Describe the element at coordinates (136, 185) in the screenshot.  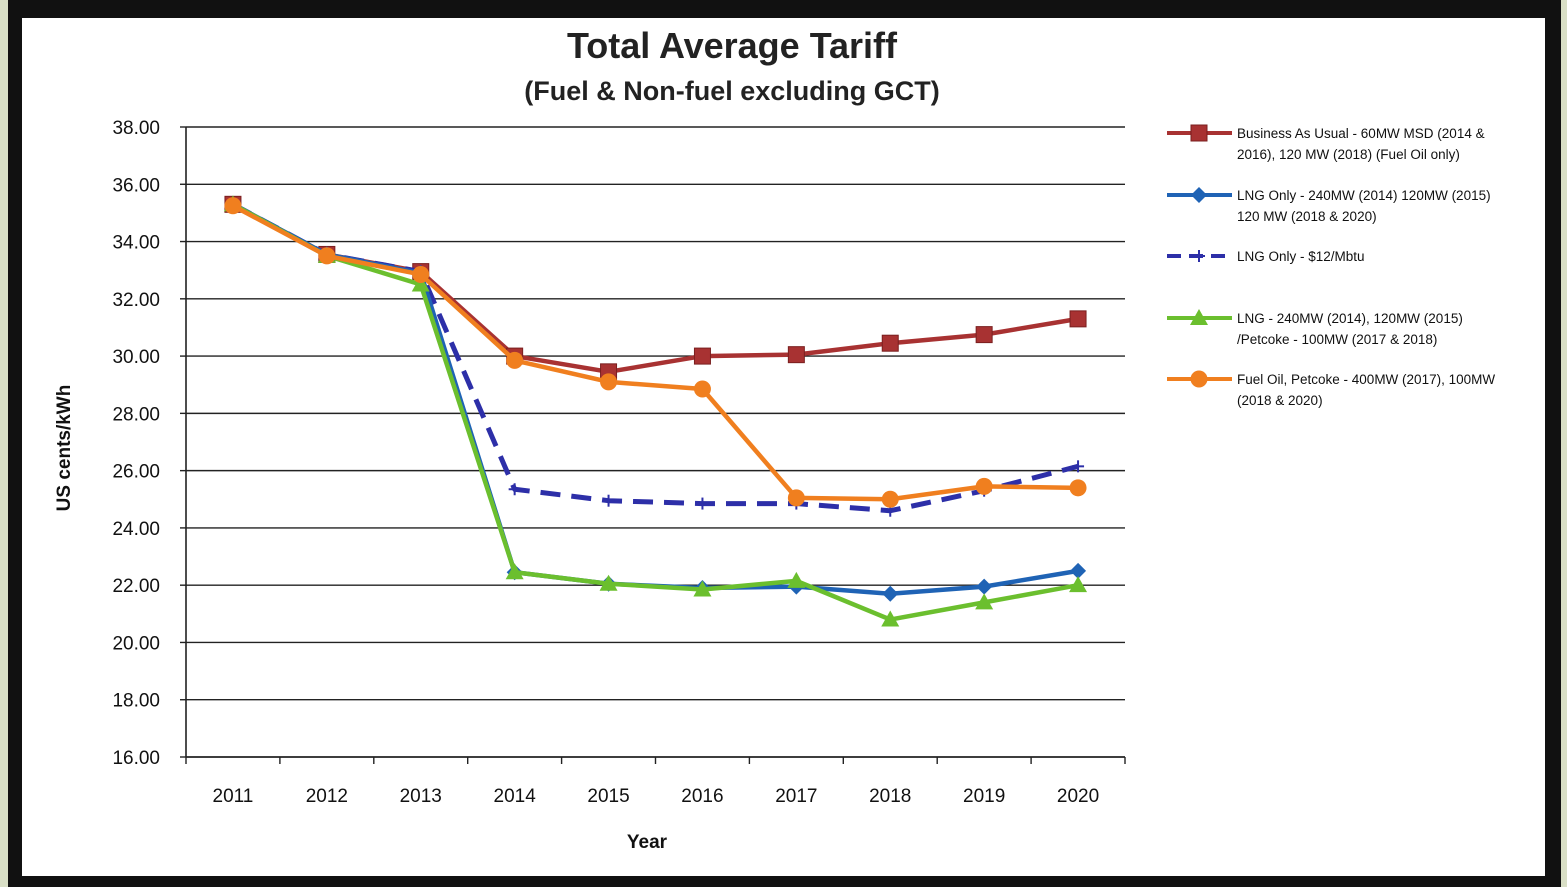
I see `y-tick-label: 36.00` at that location.